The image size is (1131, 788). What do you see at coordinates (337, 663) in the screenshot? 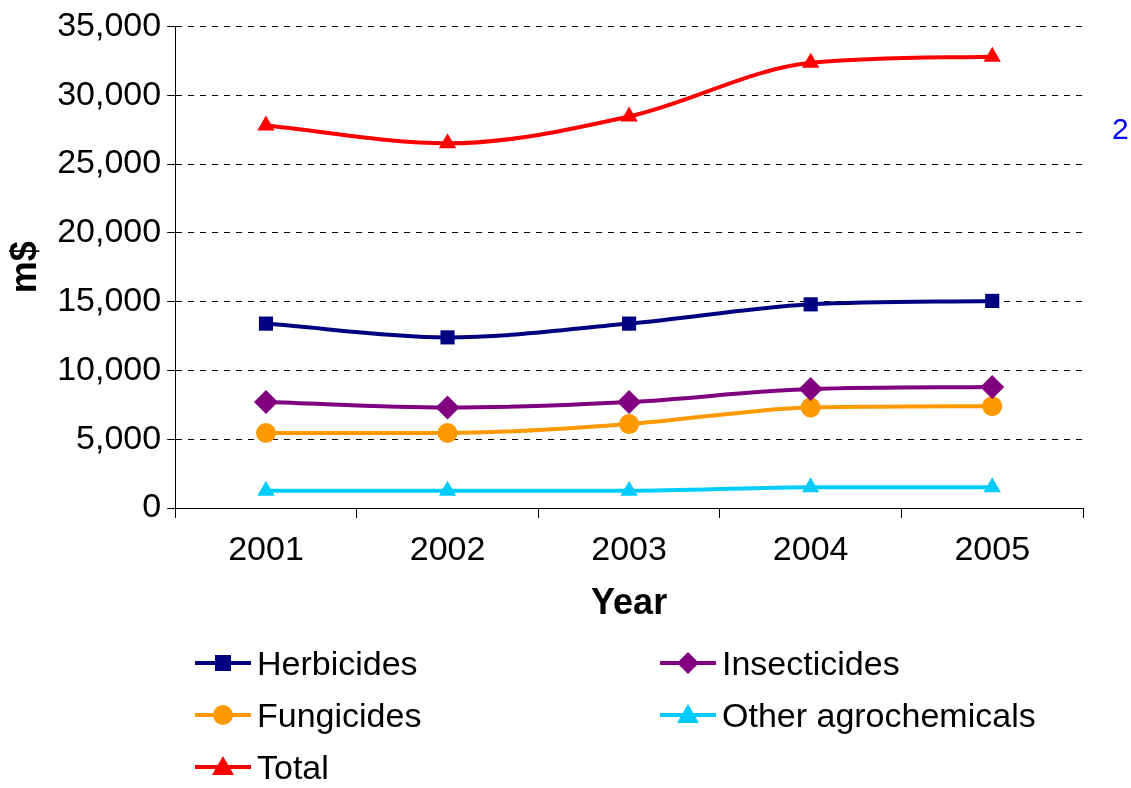
I see `legend-label: Herbicides` at bounding box center [337, 663].